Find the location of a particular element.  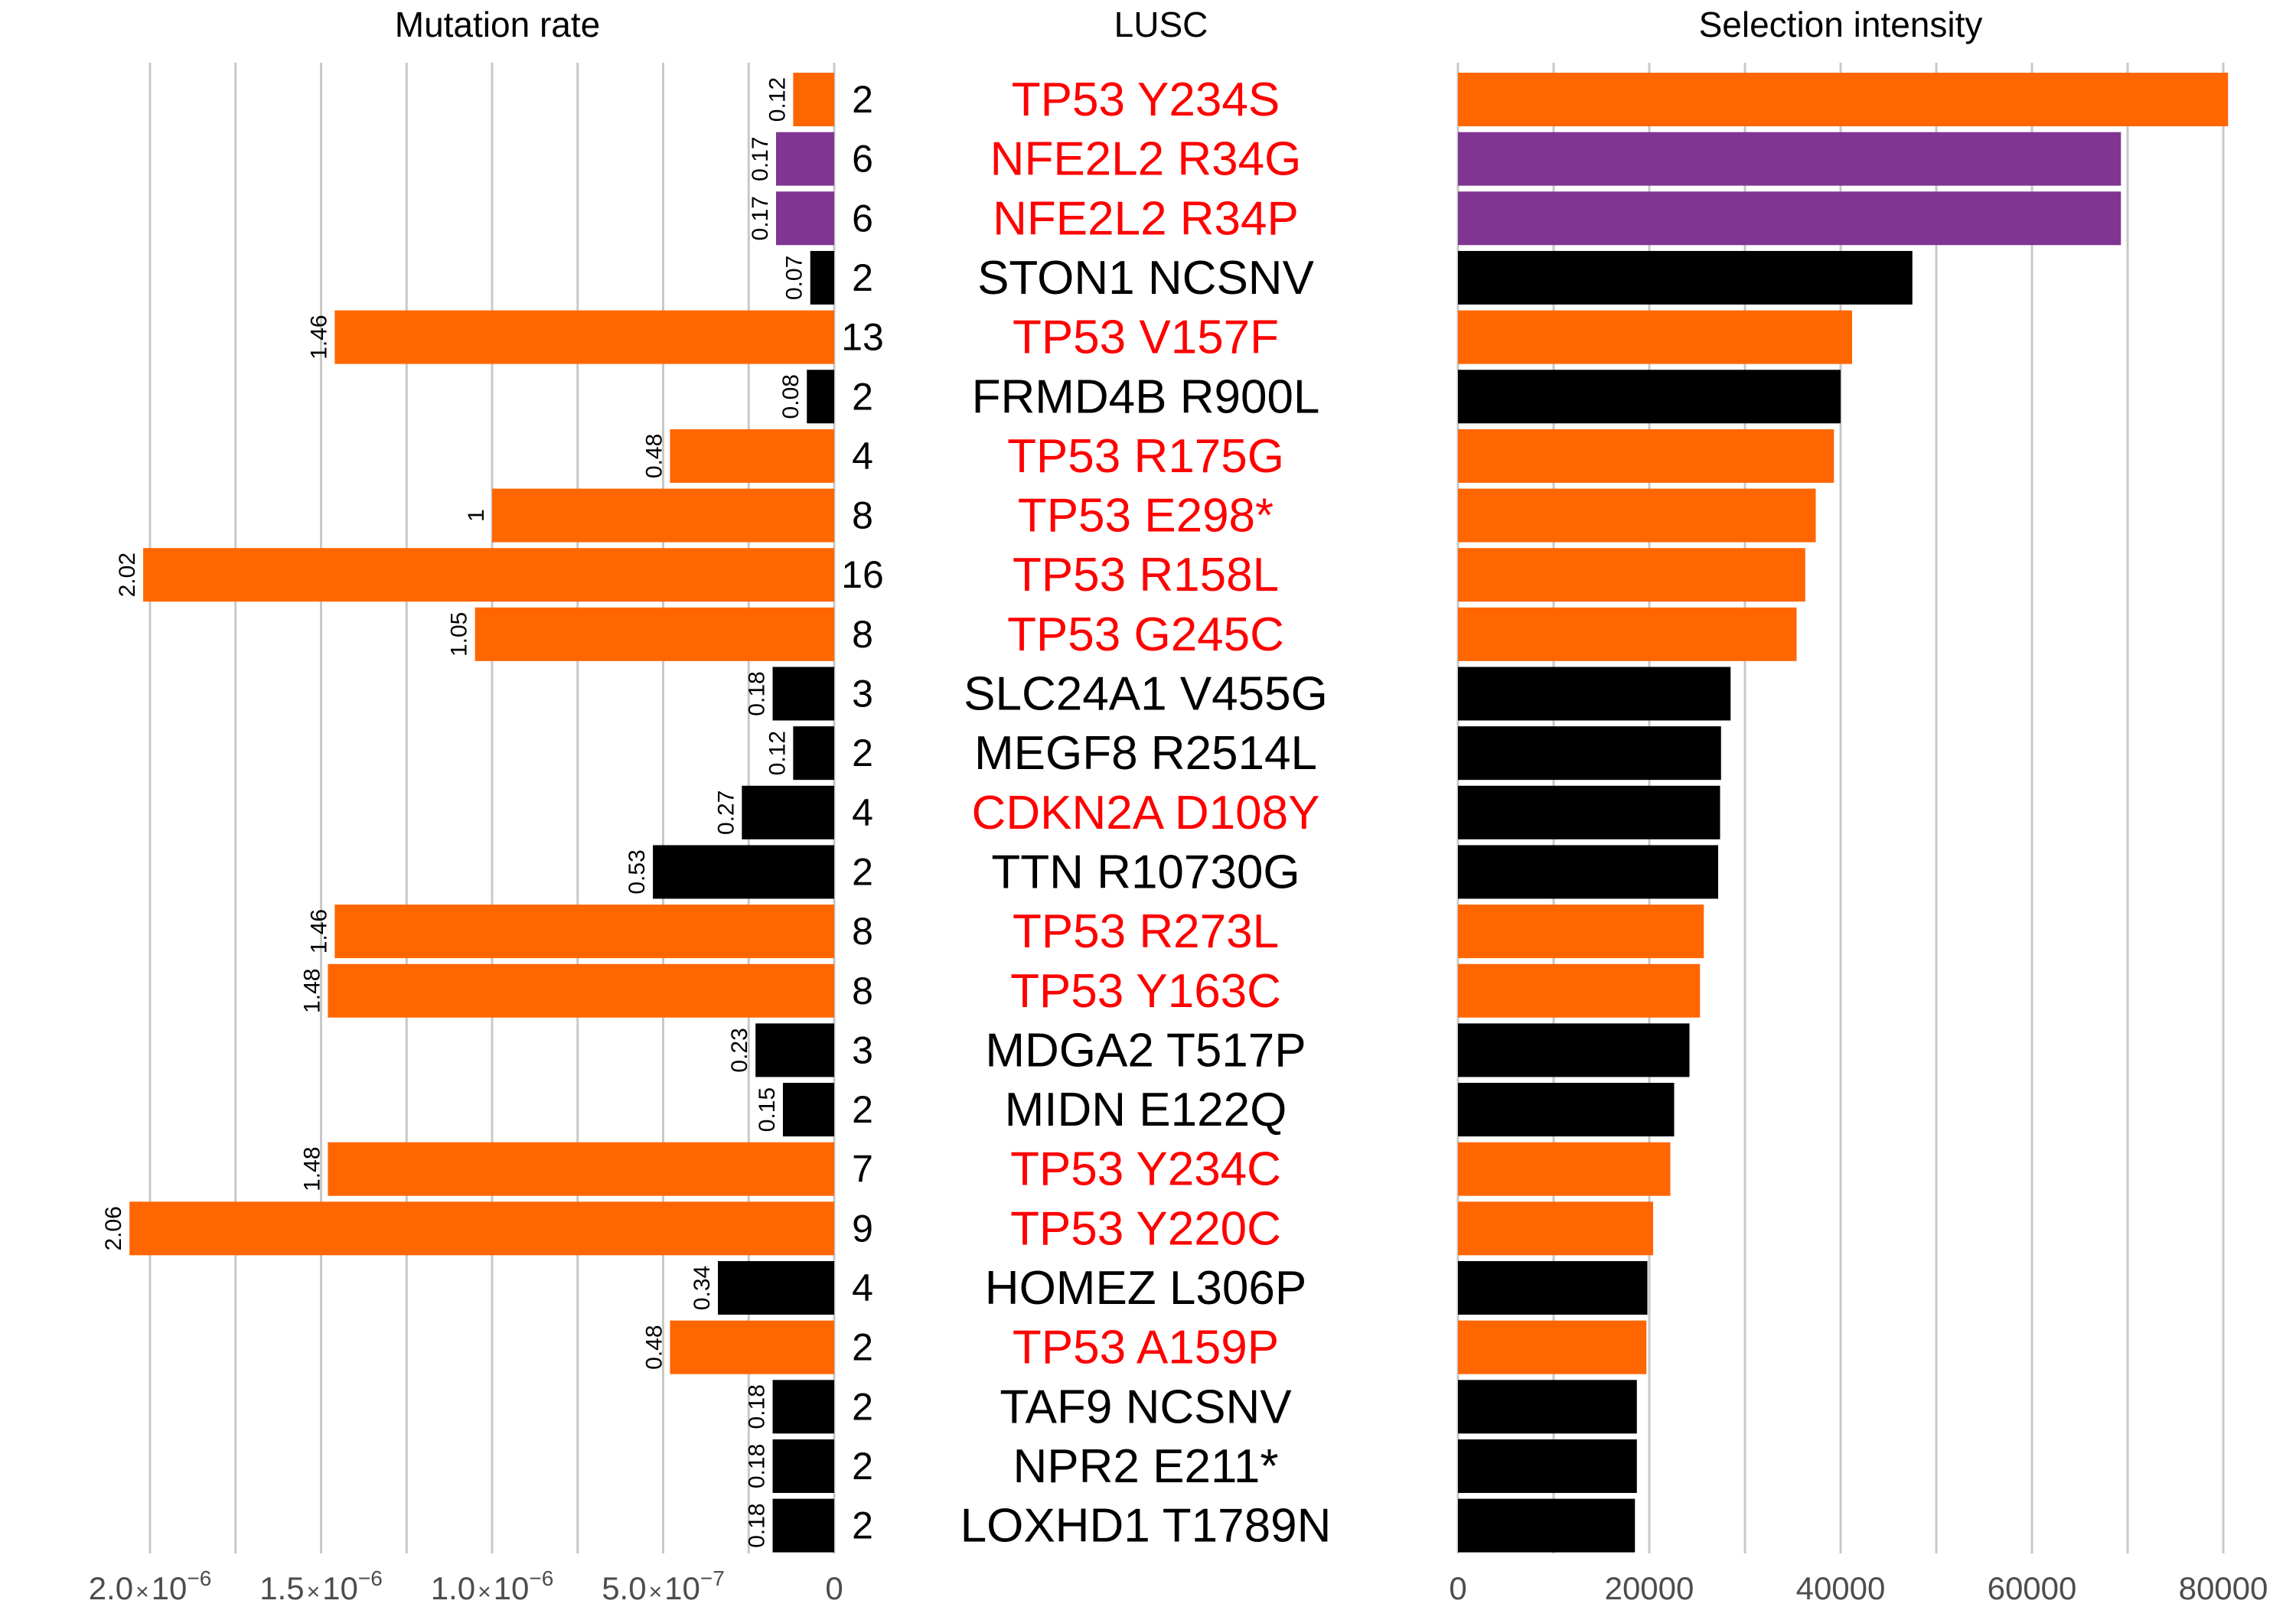

mutation-name: NFE2L2 R34G is located at coordinates (1146, 159).